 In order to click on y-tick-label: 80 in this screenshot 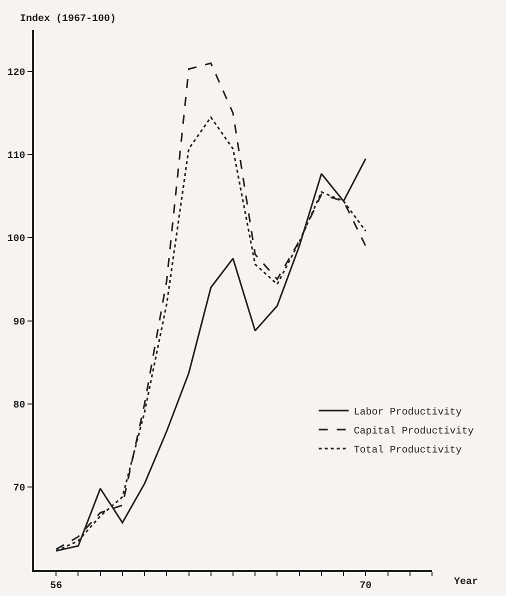, I will do `click(19, 406)`.